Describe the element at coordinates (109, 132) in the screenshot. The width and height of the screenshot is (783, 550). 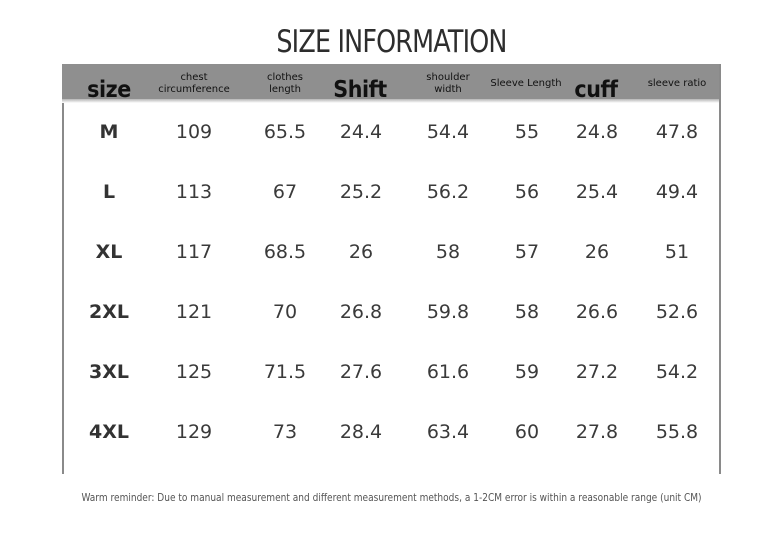
I see `size-label: M` at that location.